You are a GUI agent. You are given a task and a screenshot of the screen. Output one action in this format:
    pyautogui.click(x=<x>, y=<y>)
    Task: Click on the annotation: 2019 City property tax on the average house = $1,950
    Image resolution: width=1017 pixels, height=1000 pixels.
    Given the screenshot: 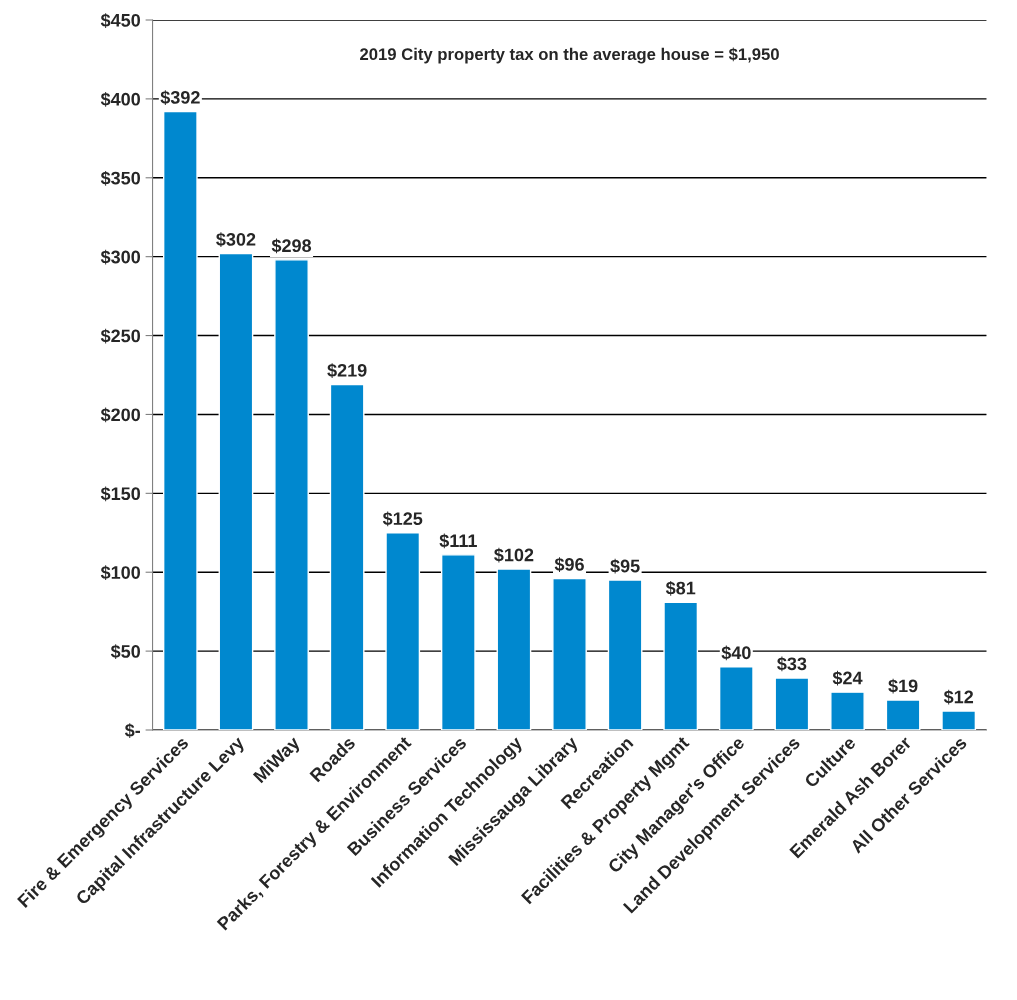 What is the action you would take?
    pyautogui.click(x=569, y=55)
    